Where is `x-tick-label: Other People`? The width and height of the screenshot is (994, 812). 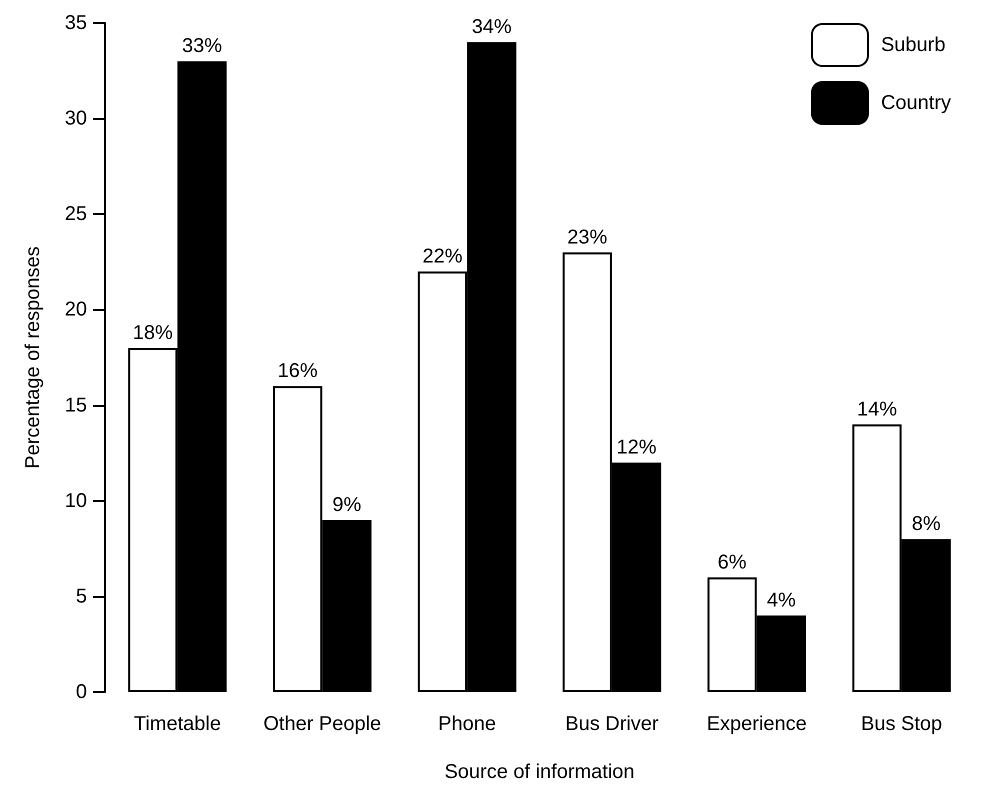
x-tick-label: Other People is located at coordinates (322, 724).